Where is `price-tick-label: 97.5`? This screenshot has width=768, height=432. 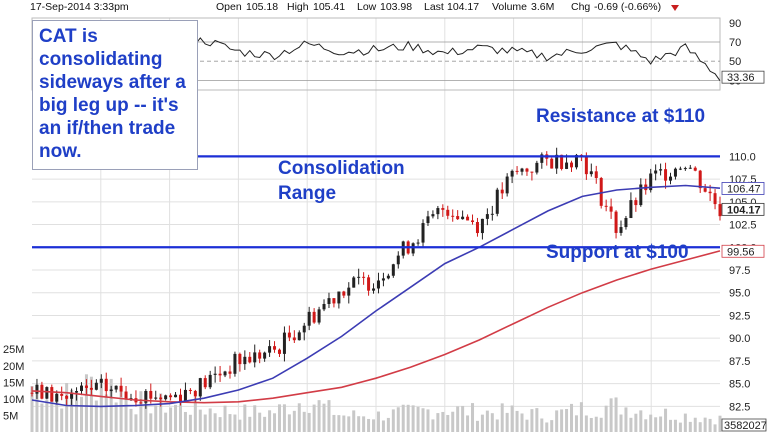 price-tick-label: 97.5 is located at coordinates (739, 271).